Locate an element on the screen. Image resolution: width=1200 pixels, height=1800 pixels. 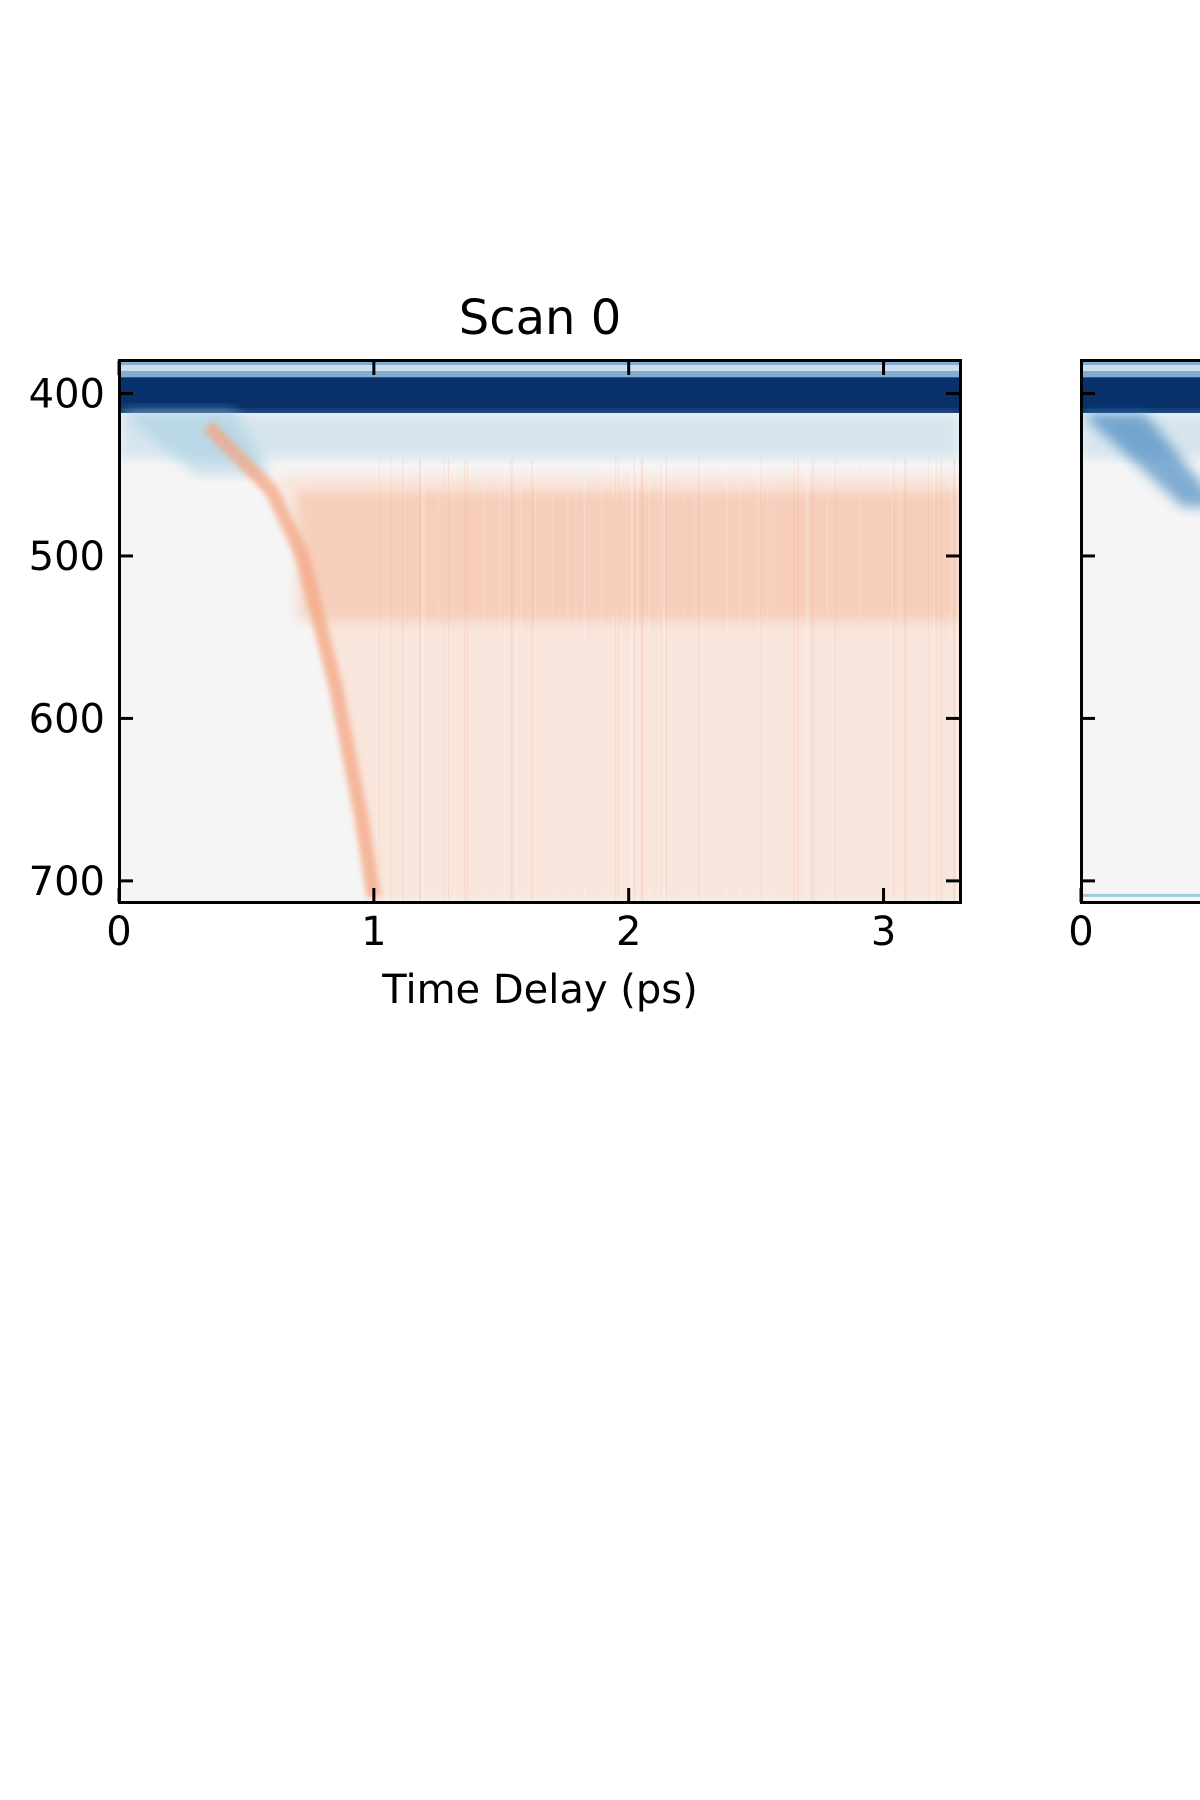
blue-chirp-tail is located at coordinates (1140, 460).